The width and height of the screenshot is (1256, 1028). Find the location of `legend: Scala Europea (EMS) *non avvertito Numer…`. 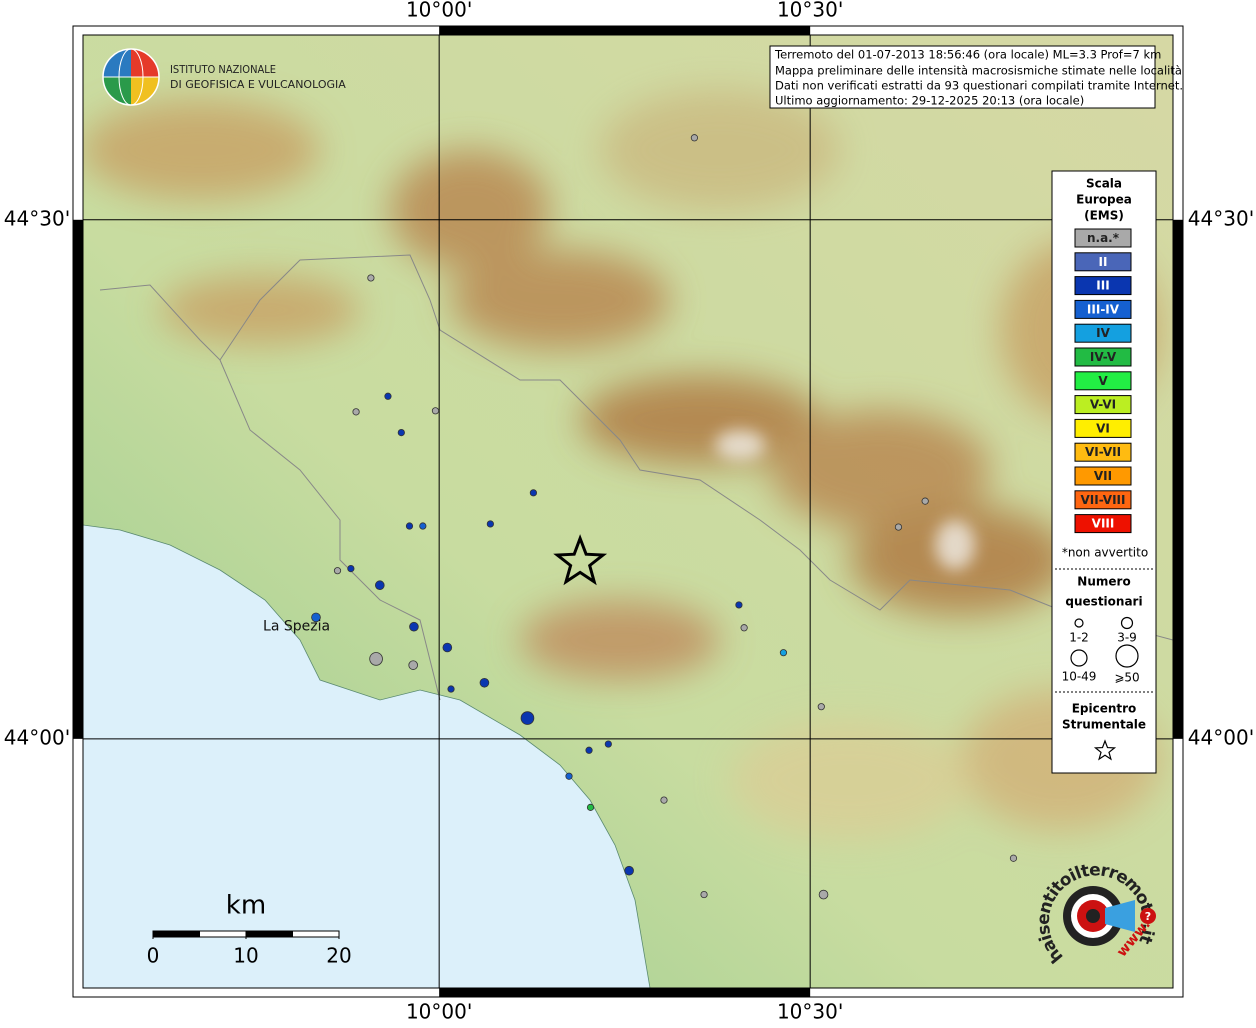

legend: Scala Europea (EMS) *non avvertito Numer… is located at coordinates (1104, 472).